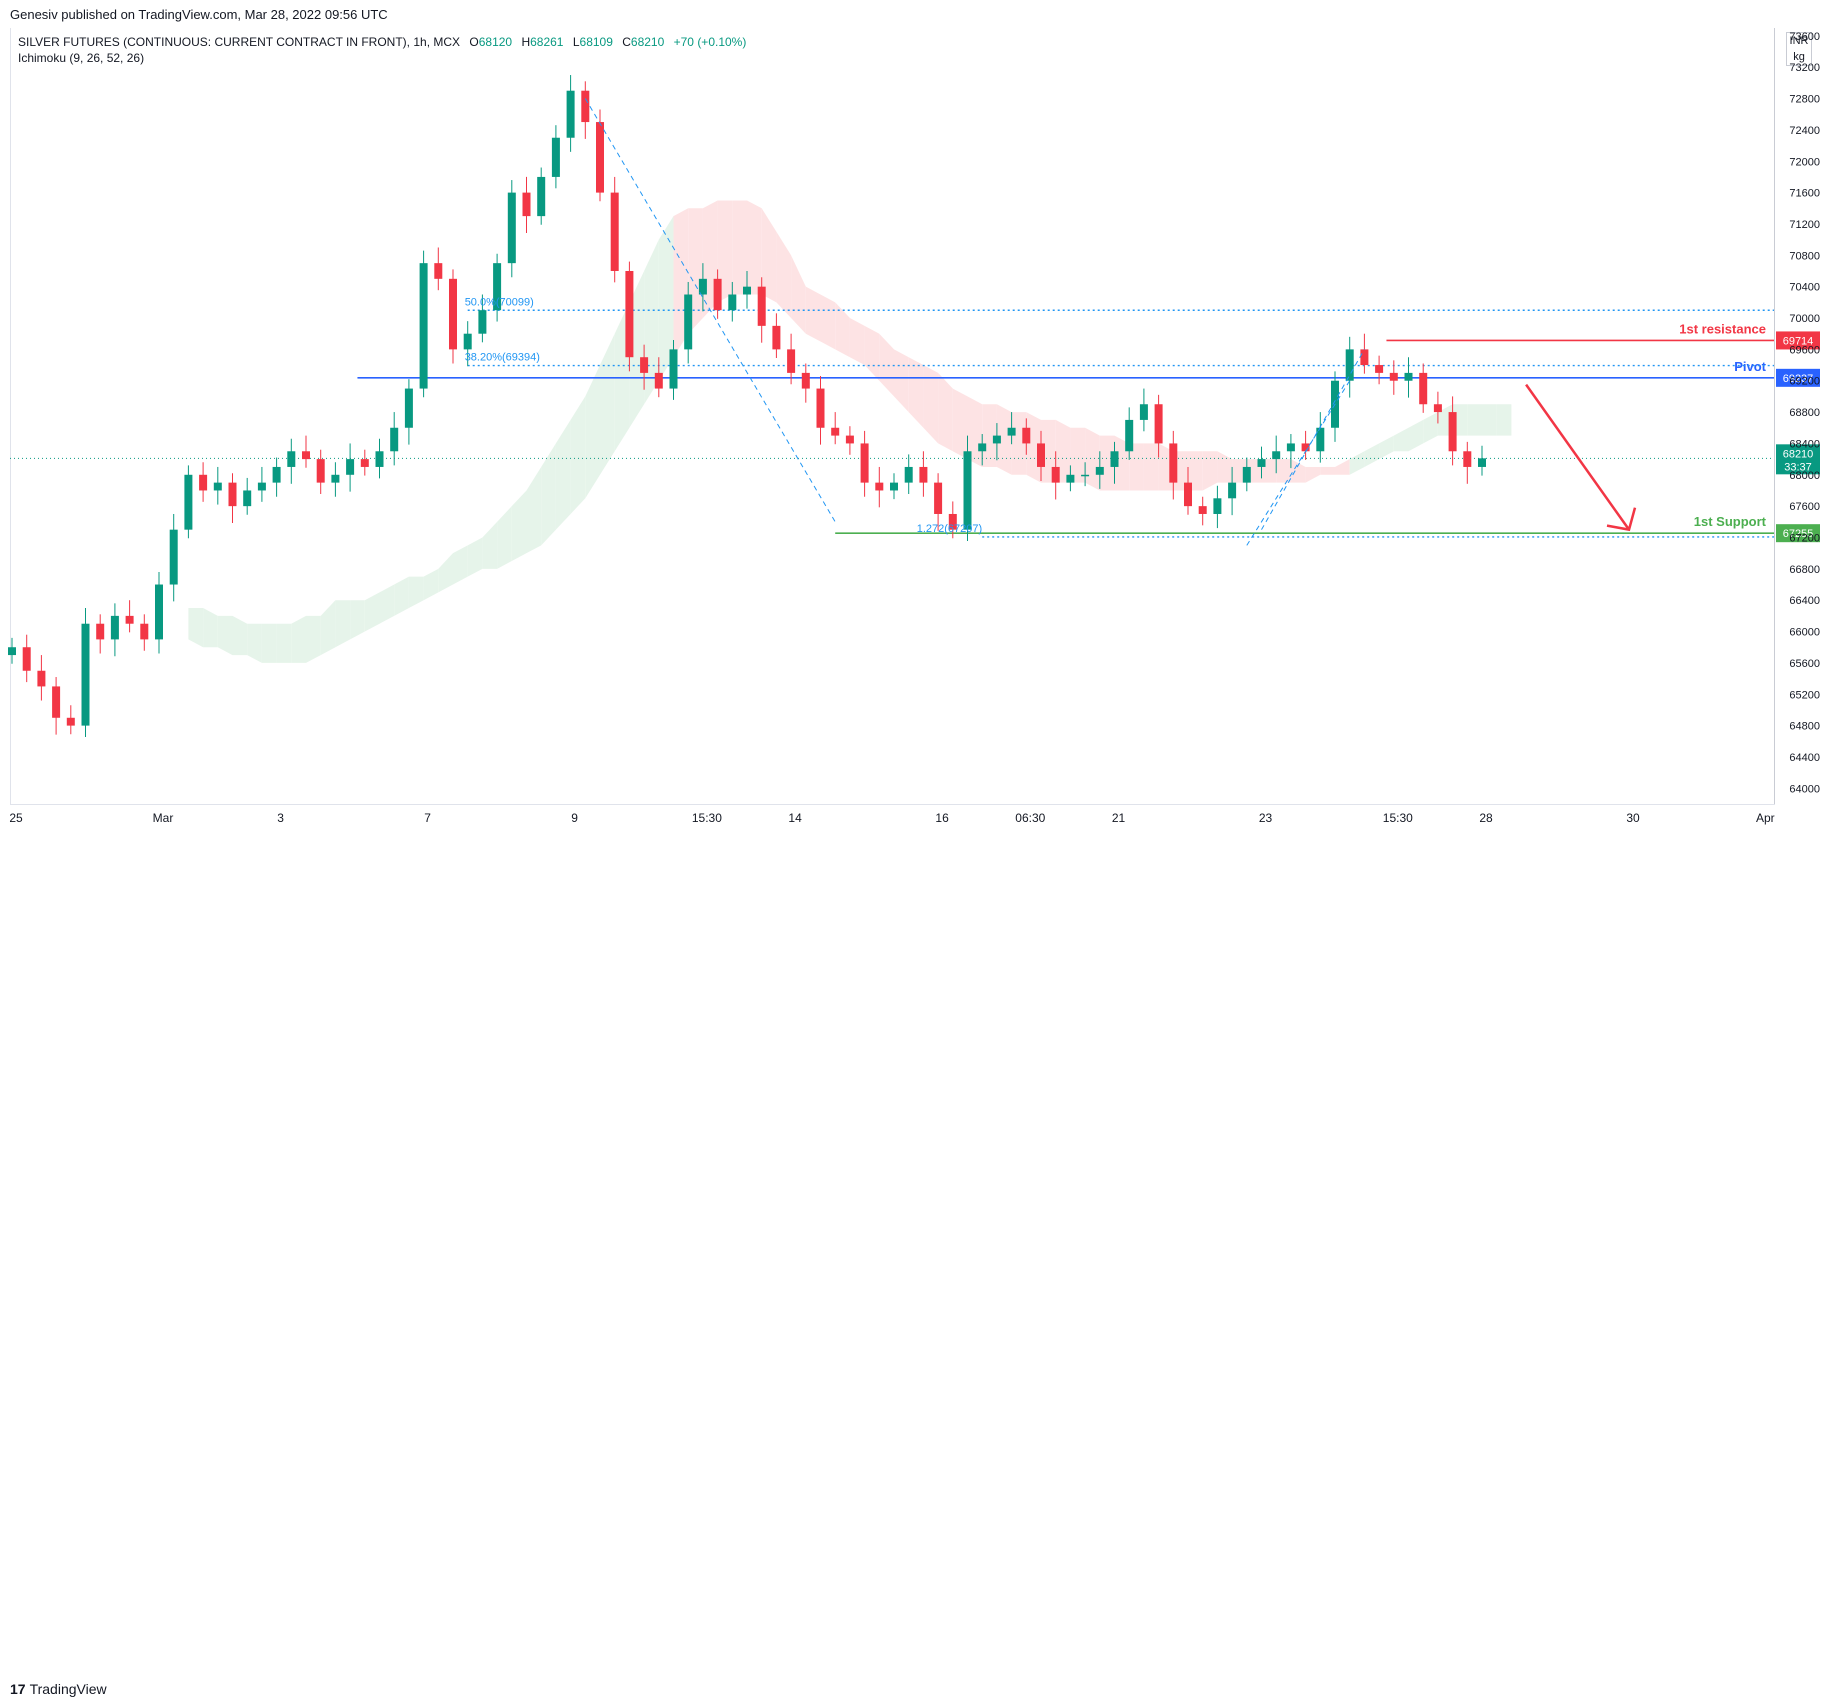 This screenshot has width=1834, height=1697. I want to click on x-tick-label: 3, so click(280, 818).